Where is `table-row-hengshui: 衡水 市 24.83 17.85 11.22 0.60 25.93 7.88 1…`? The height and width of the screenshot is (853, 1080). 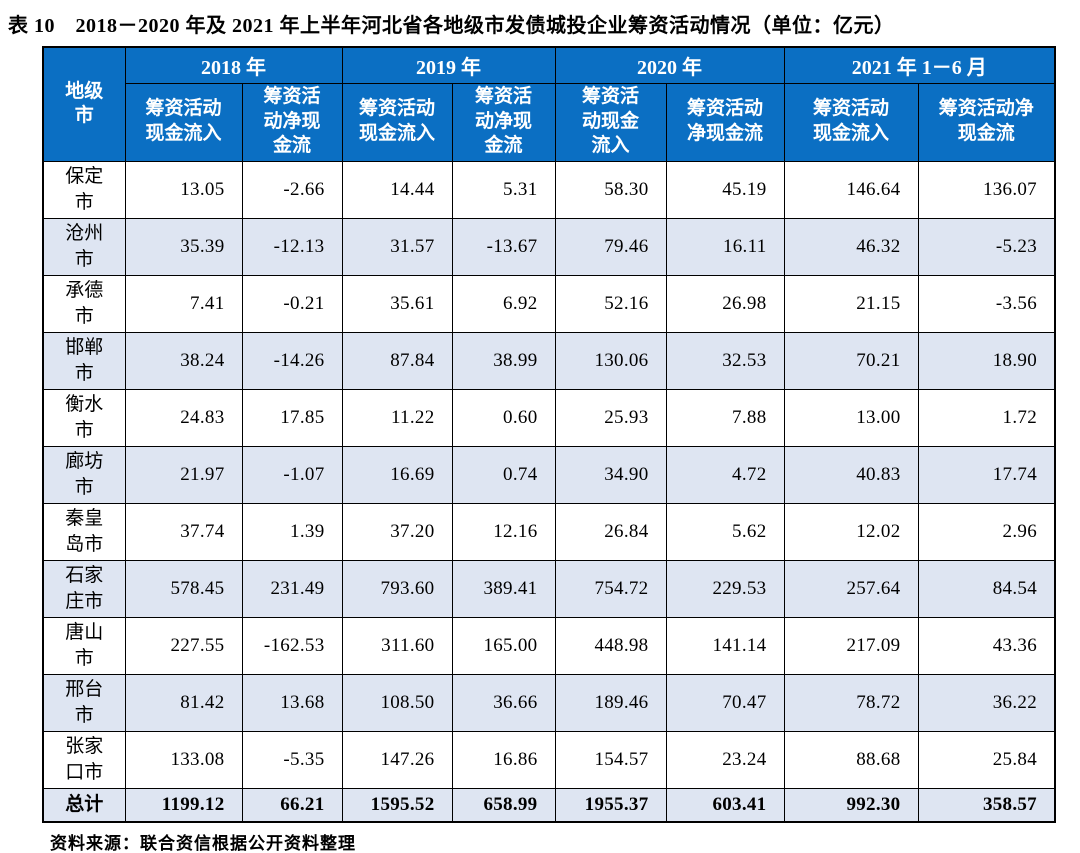
table-row-hengshui: 衡水 市 24.83 17.85 11.22 0.60 25.93 7.88 1… is located at coordinates (549, 417).